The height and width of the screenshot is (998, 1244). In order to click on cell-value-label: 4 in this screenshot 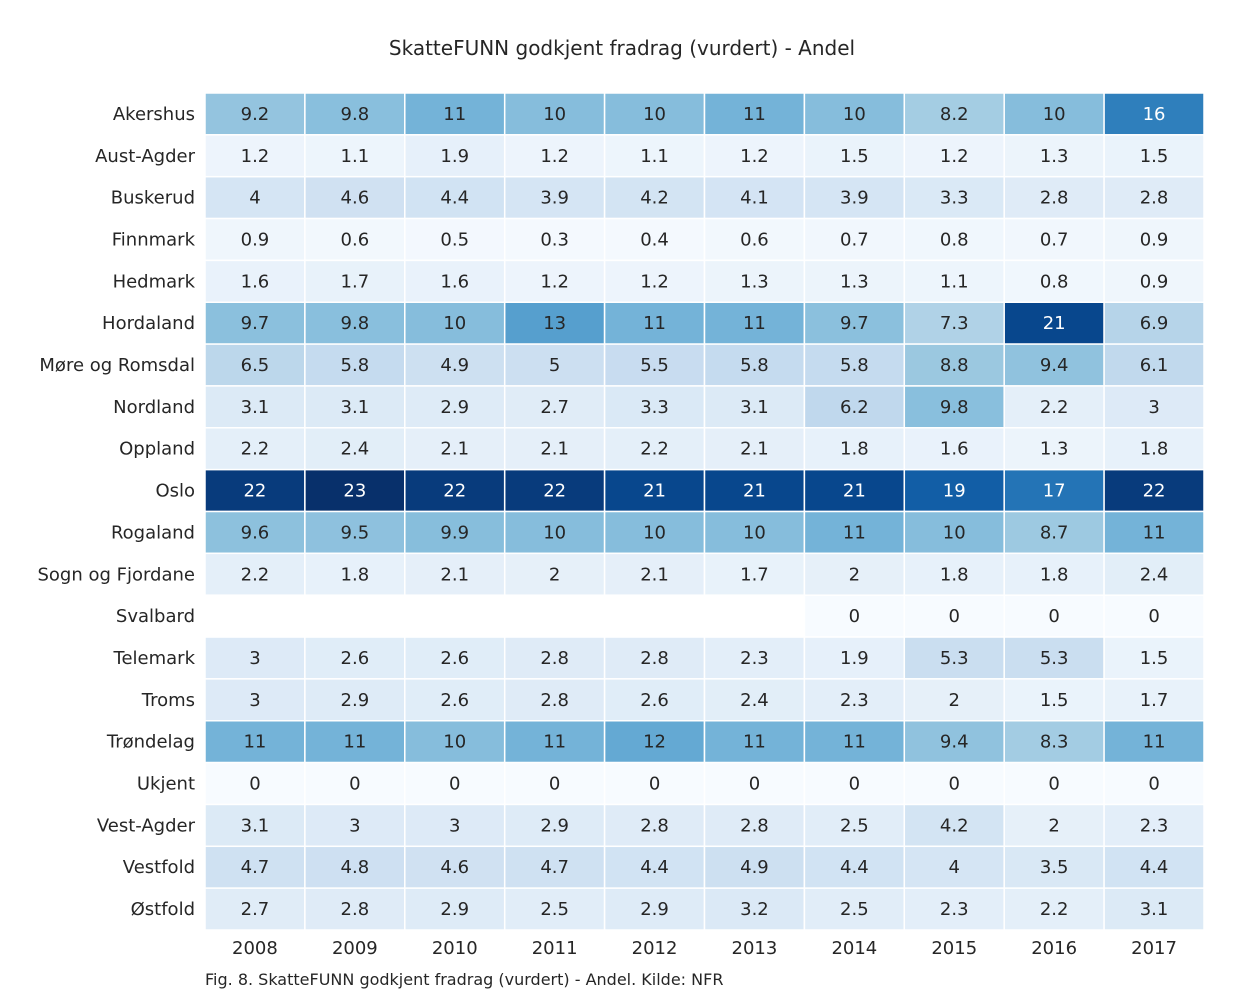, I will do `click(254, 198)`.